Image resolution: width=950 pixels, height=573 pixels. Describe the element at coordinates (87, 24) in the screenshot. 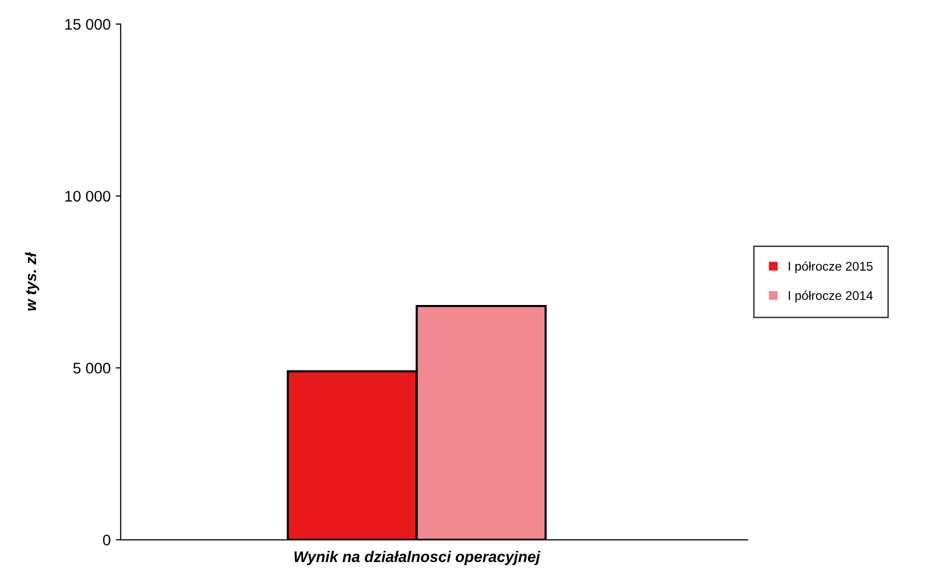

I see `y-tick-label: 15 000` at that location.